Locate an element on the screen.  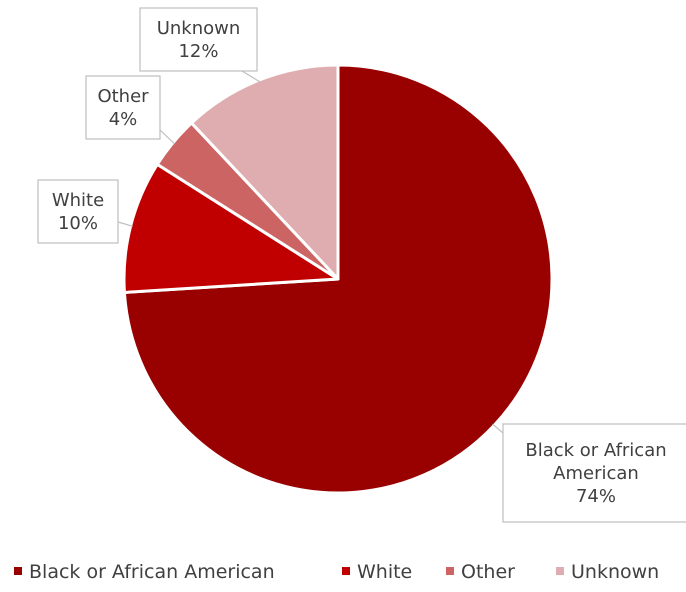
legend-label-other: Other is located at coordinates (488, 572).